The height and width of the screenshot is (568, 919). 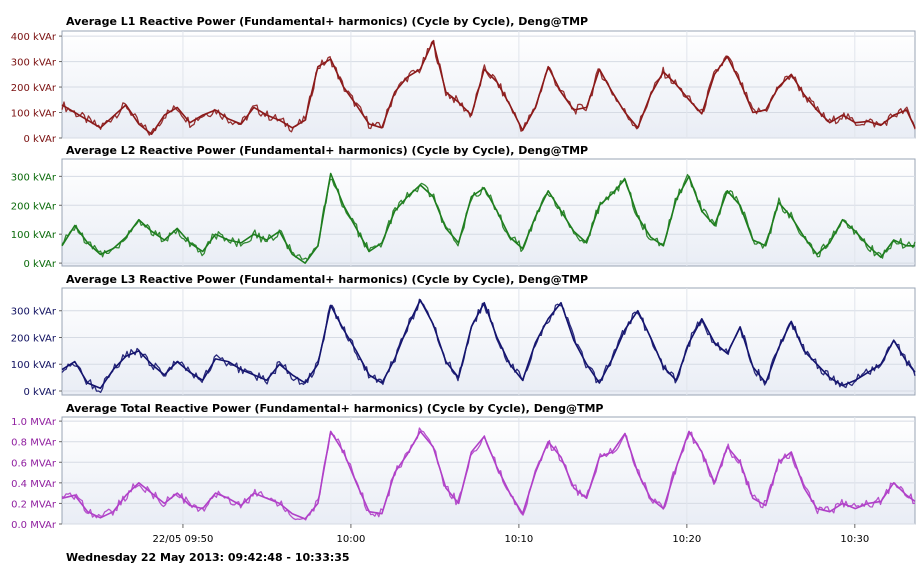 What do you see at coordinates (518, 539) in the screenshot?
I see `x-tick-label: 10:10` at bounding box center [518, 539].